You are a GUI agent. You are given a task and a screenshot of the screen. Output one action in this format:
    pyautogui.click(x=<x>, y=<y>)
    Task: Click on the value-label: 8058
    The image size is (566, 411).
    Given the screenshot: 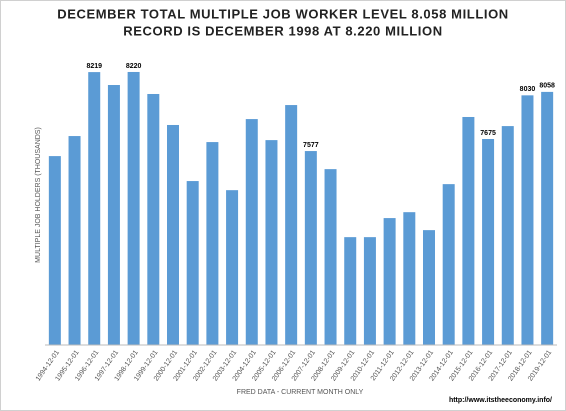 What is the action you would take?
    pyautogui.click(x=547, y=86)
    